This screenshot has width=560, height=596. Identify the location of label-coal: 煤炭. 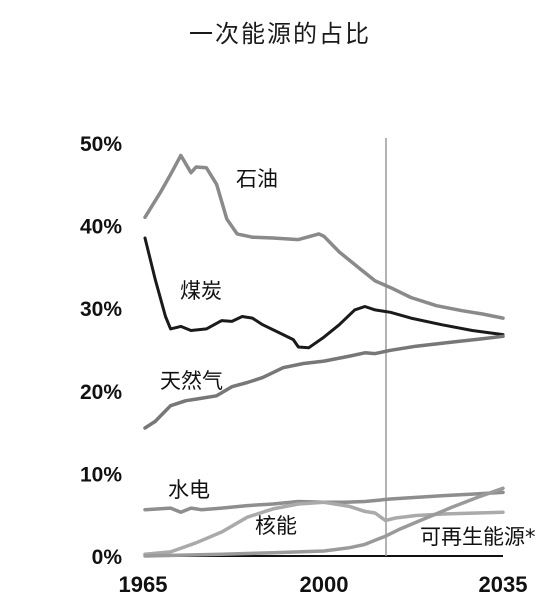
(201, 291).